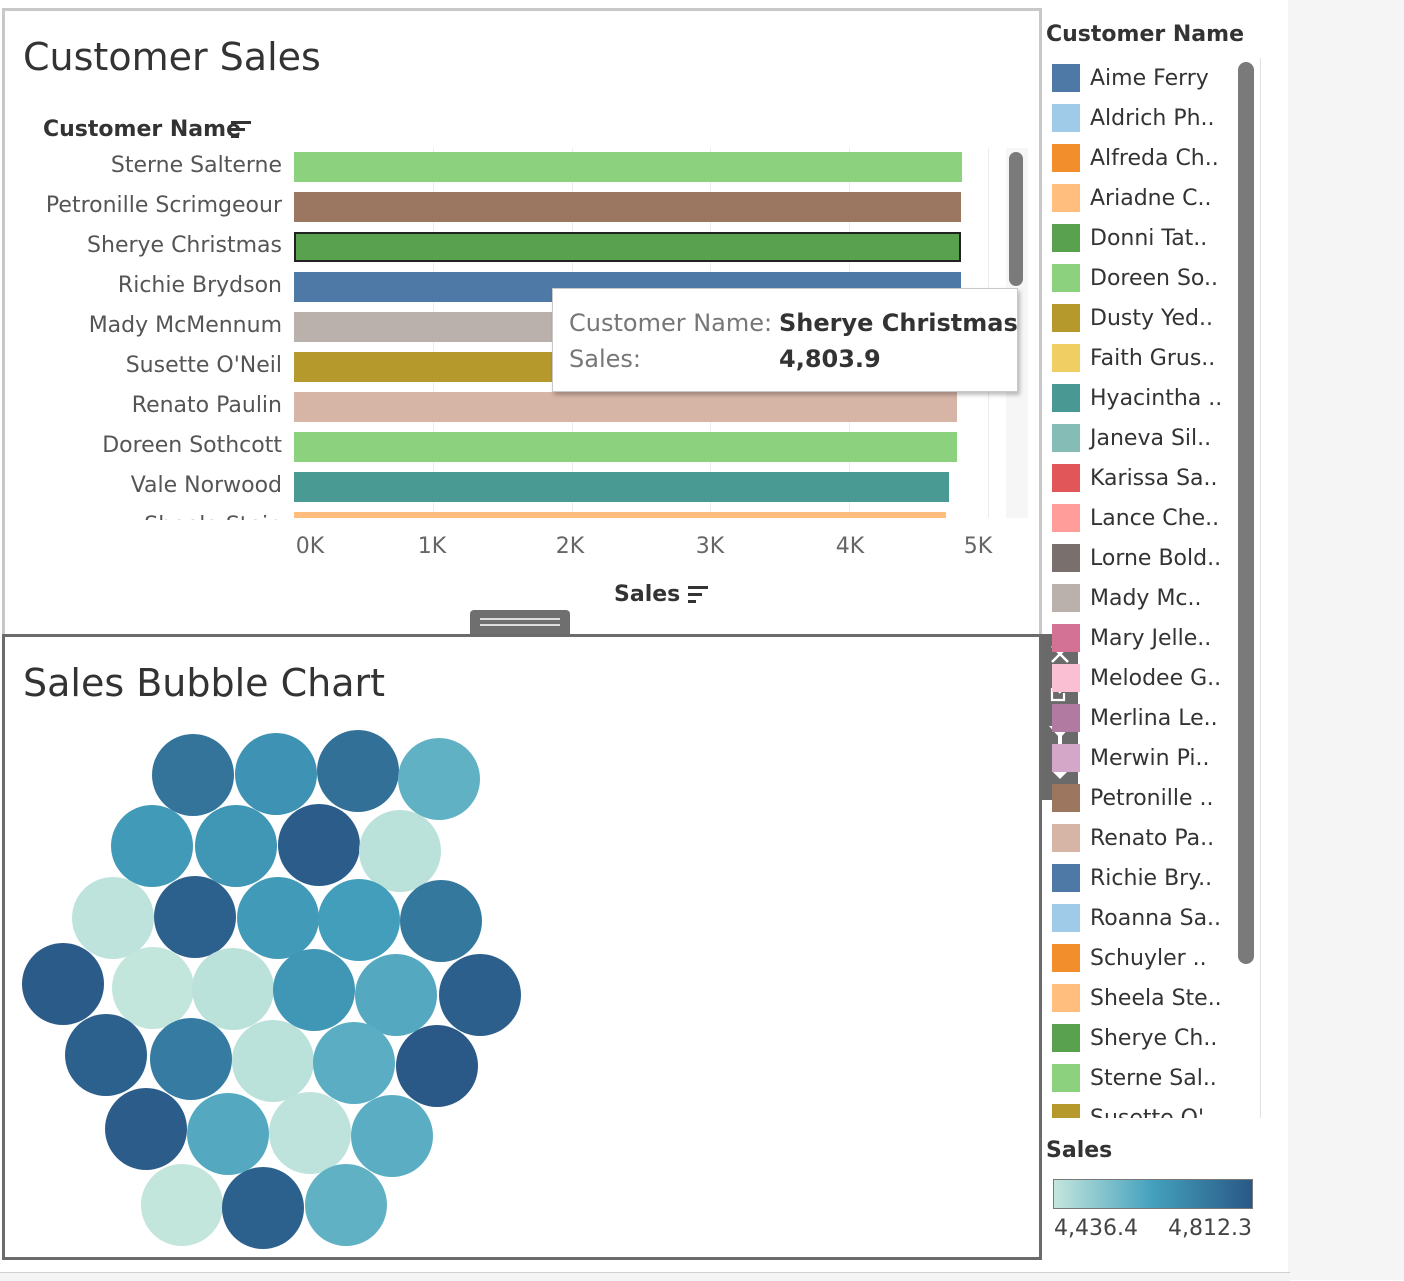 This screenshot has height=1281, width=1404. What do you see at coordinates (645, 1276) in the screenshot?
I see `sheet-tab-strip` at bounding box center [645, 1276].